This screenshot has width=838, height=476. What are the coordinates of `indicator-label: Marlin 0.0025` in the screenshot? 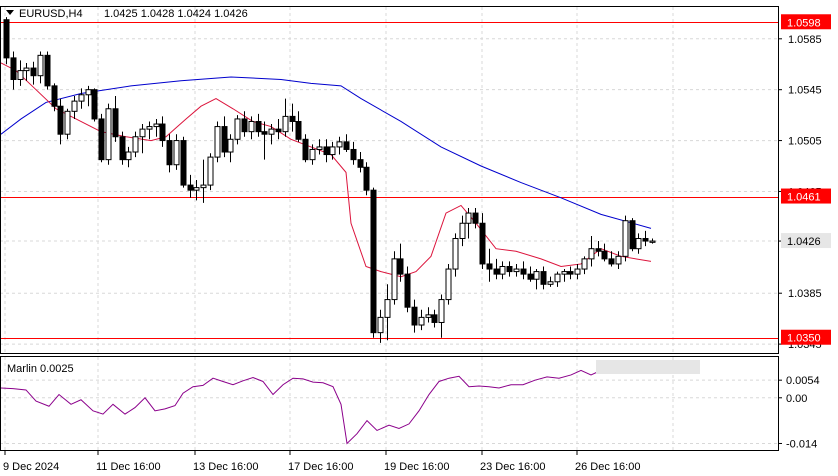 It's located at (40, 369).